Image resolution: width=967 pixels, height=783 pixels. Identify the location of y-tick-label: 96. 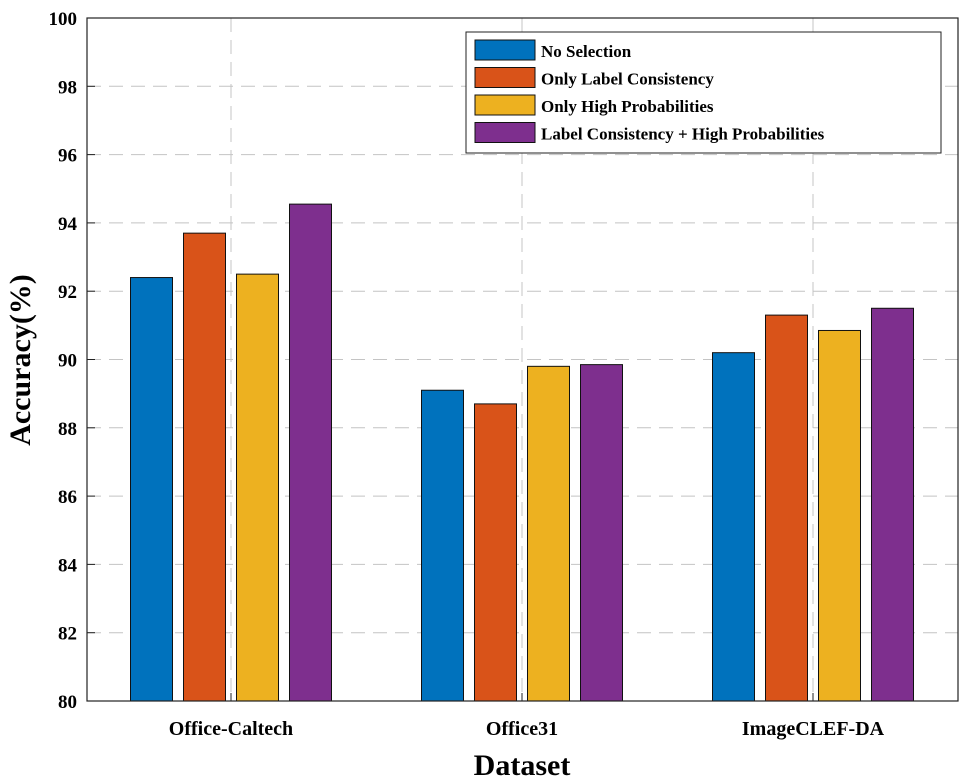
(67, 156).